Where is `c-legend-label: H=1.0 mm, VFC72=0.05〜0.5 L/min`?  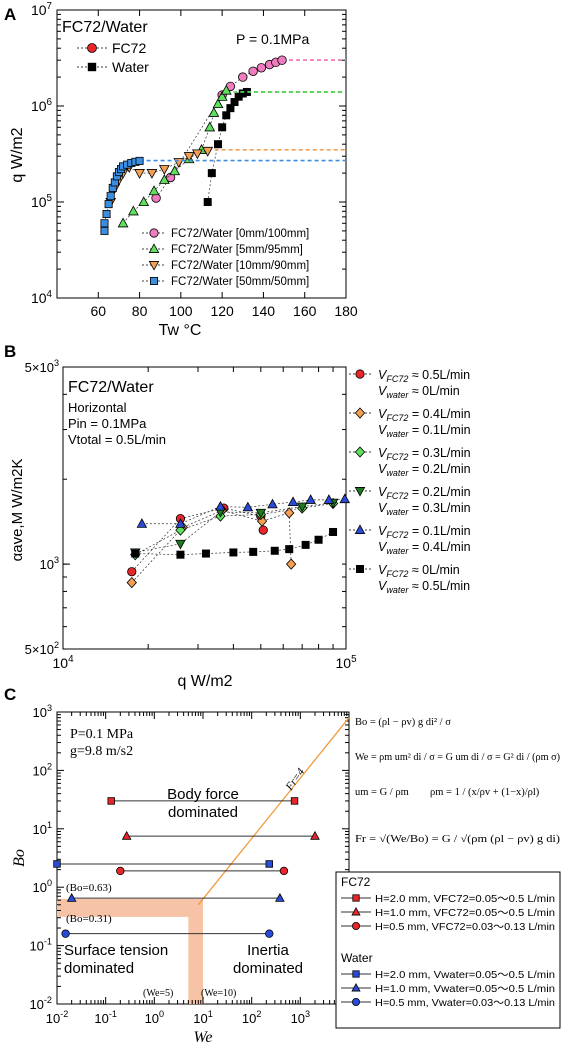
c-legend-label: H=1.0 mm, VFC72=0.05〜0.5 L/min is located at coordinates (465, 913).